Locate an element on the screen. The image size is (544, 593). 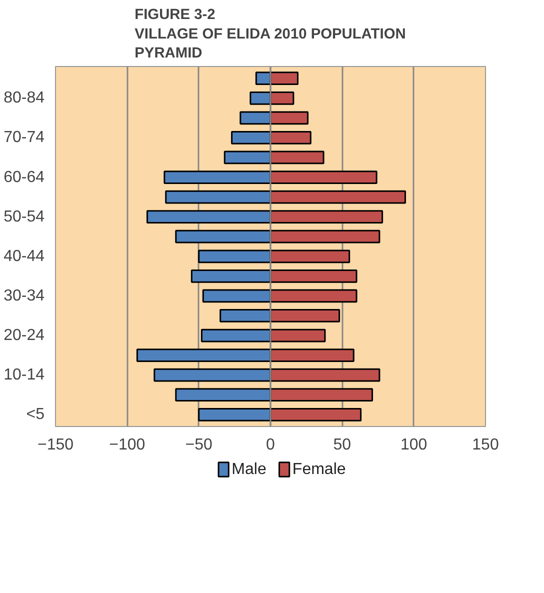
x-tick-label: 150 is located at coordinates (485, 445).